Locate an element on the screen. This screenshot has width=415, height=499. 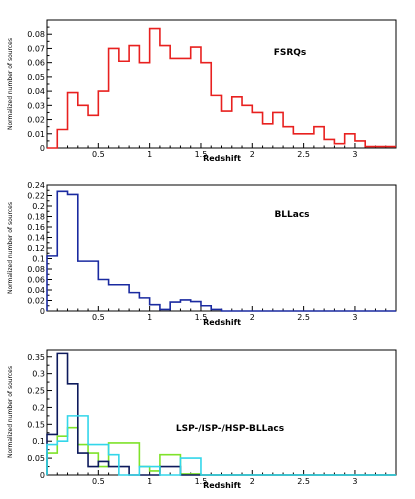
y-tick-label: 0.22 is located at coordinates (36, 196).